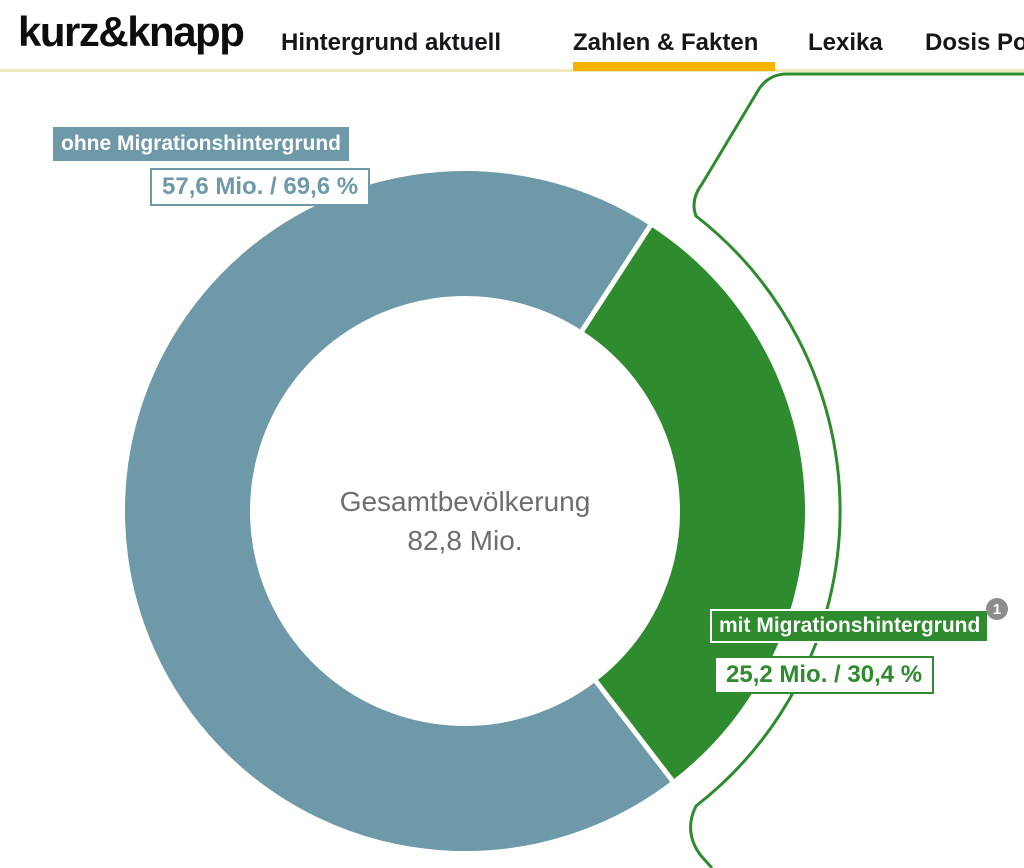 This screenshot has width=1024, height=868. Describe the element at coordinates (845, 42) in the screenshot. I see `nav-item-lexika: Lexika` at that location.